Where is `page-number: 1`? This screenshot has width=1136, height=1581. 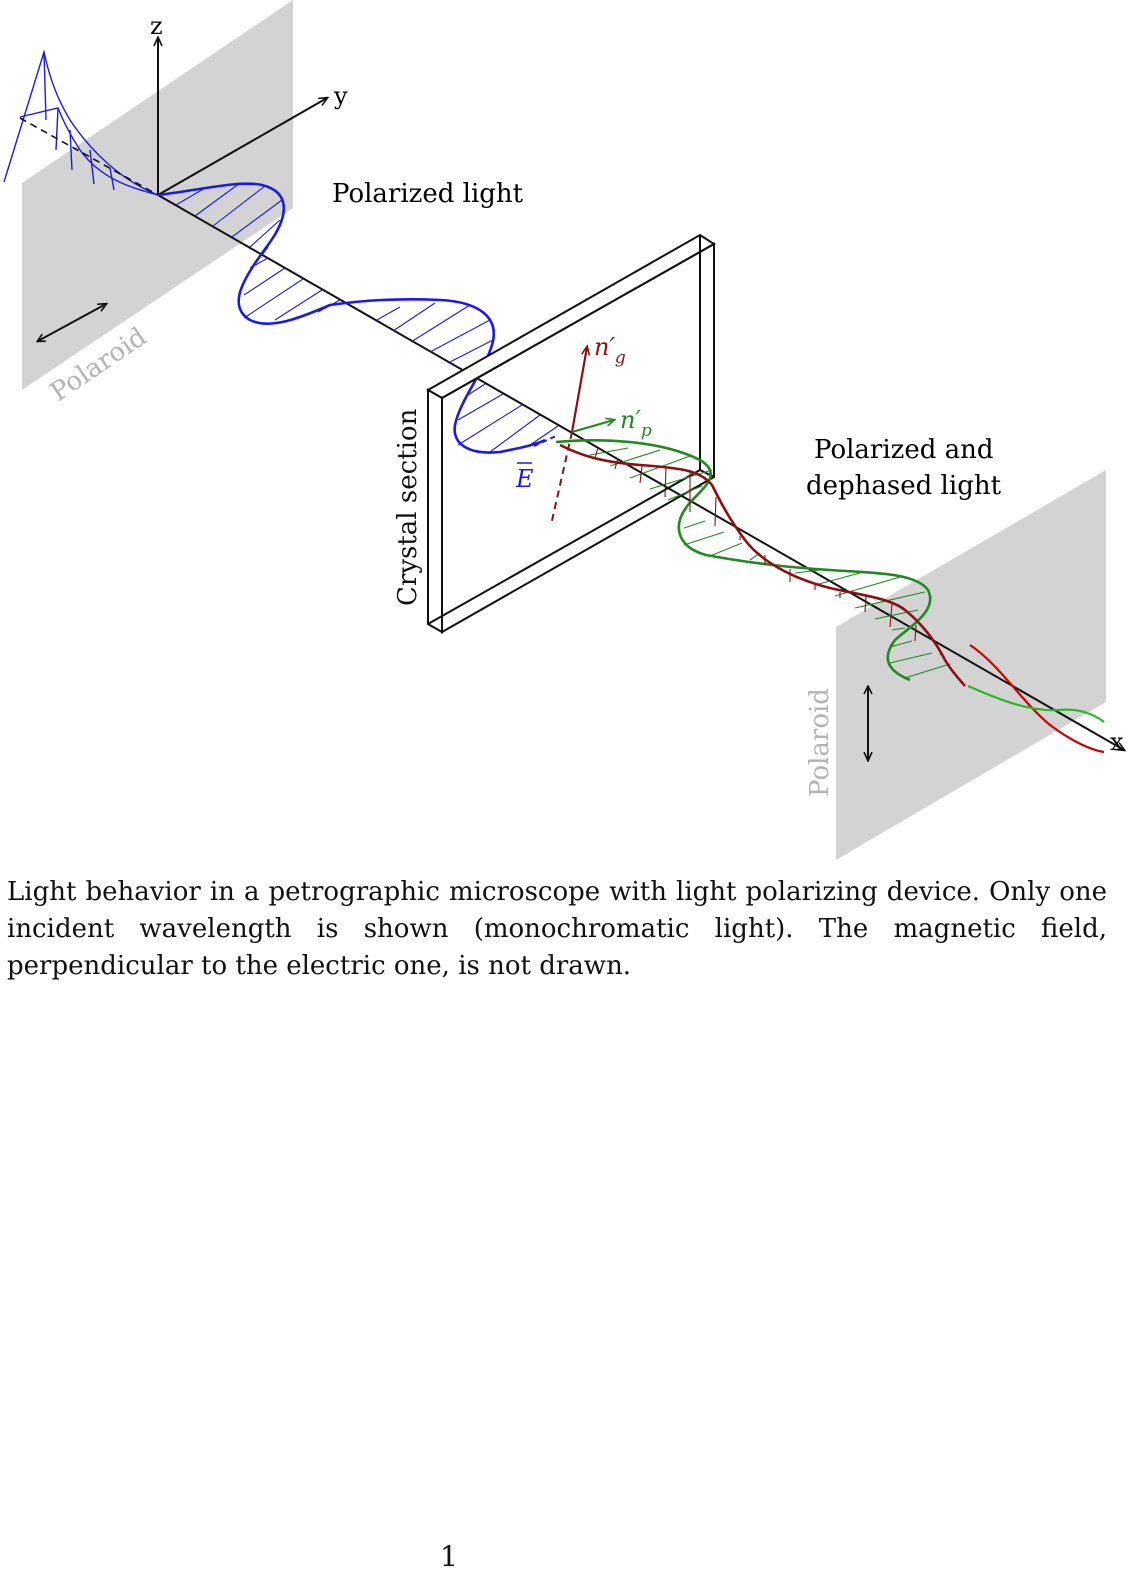
page-number: 1 is located at coordinates (449, 1556).